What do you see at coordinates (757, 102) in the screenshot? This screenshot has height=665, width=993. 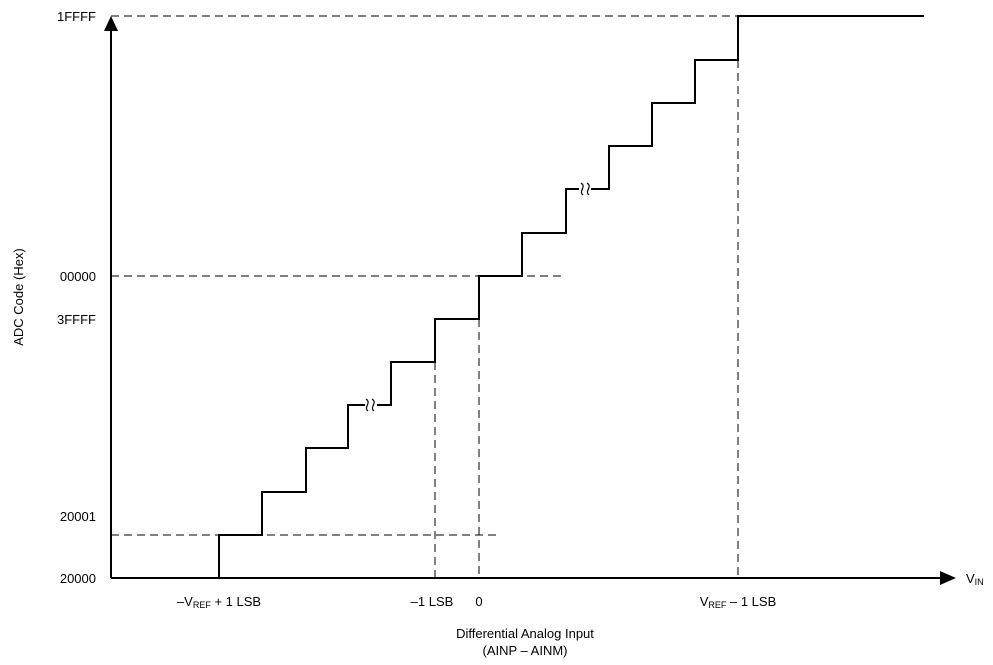 I see `upper-staircase` at bounding box center [757, 102].